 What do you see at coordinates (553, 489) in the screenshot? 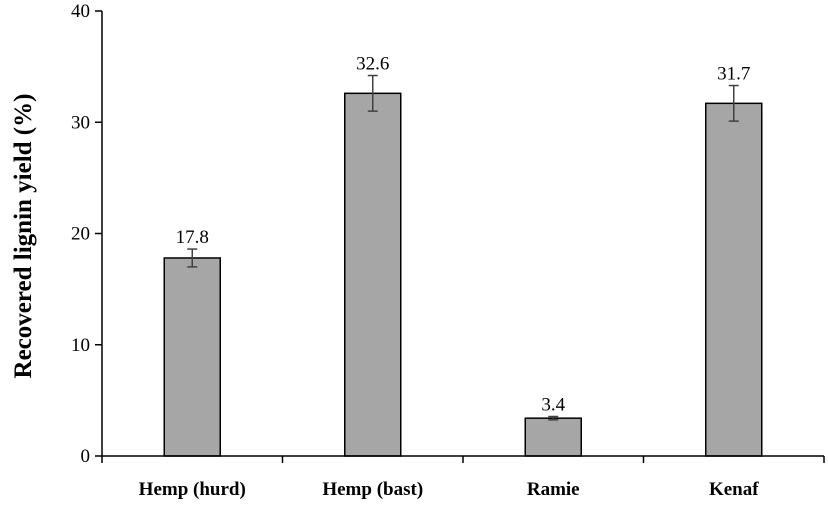
I see `x-tick-label: Ramie` at bounding box center [553, 489].